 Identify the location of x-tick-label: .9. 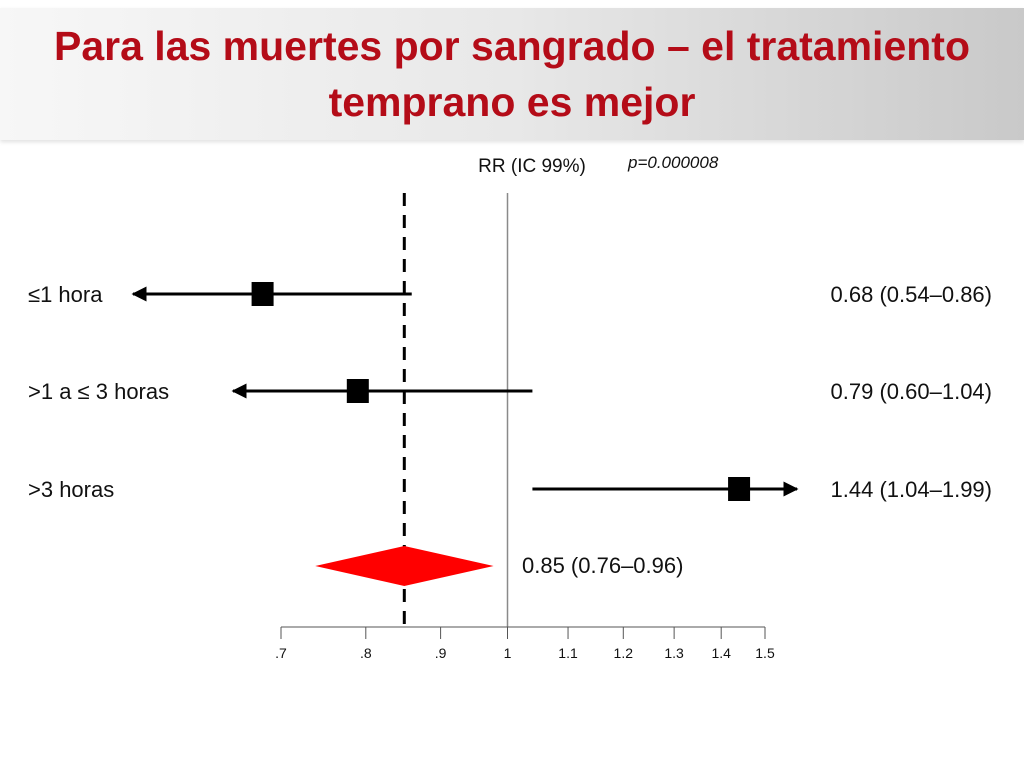
(441, 653).